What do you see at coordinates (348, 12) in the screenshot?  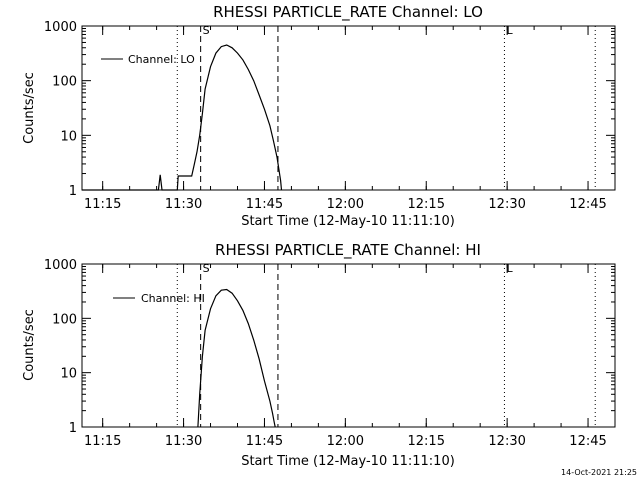 I see `chart-title: RHESSI PARTICLE_RATE Channel: LO` at bounding box center [348, 12].